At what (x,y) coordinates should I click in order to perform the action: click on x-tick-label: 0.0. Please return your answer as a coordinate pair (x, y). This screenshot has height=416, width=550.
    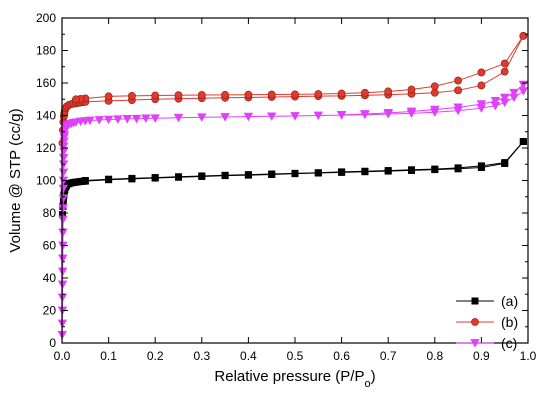
    Looking at the image, I should click on (62, 356).